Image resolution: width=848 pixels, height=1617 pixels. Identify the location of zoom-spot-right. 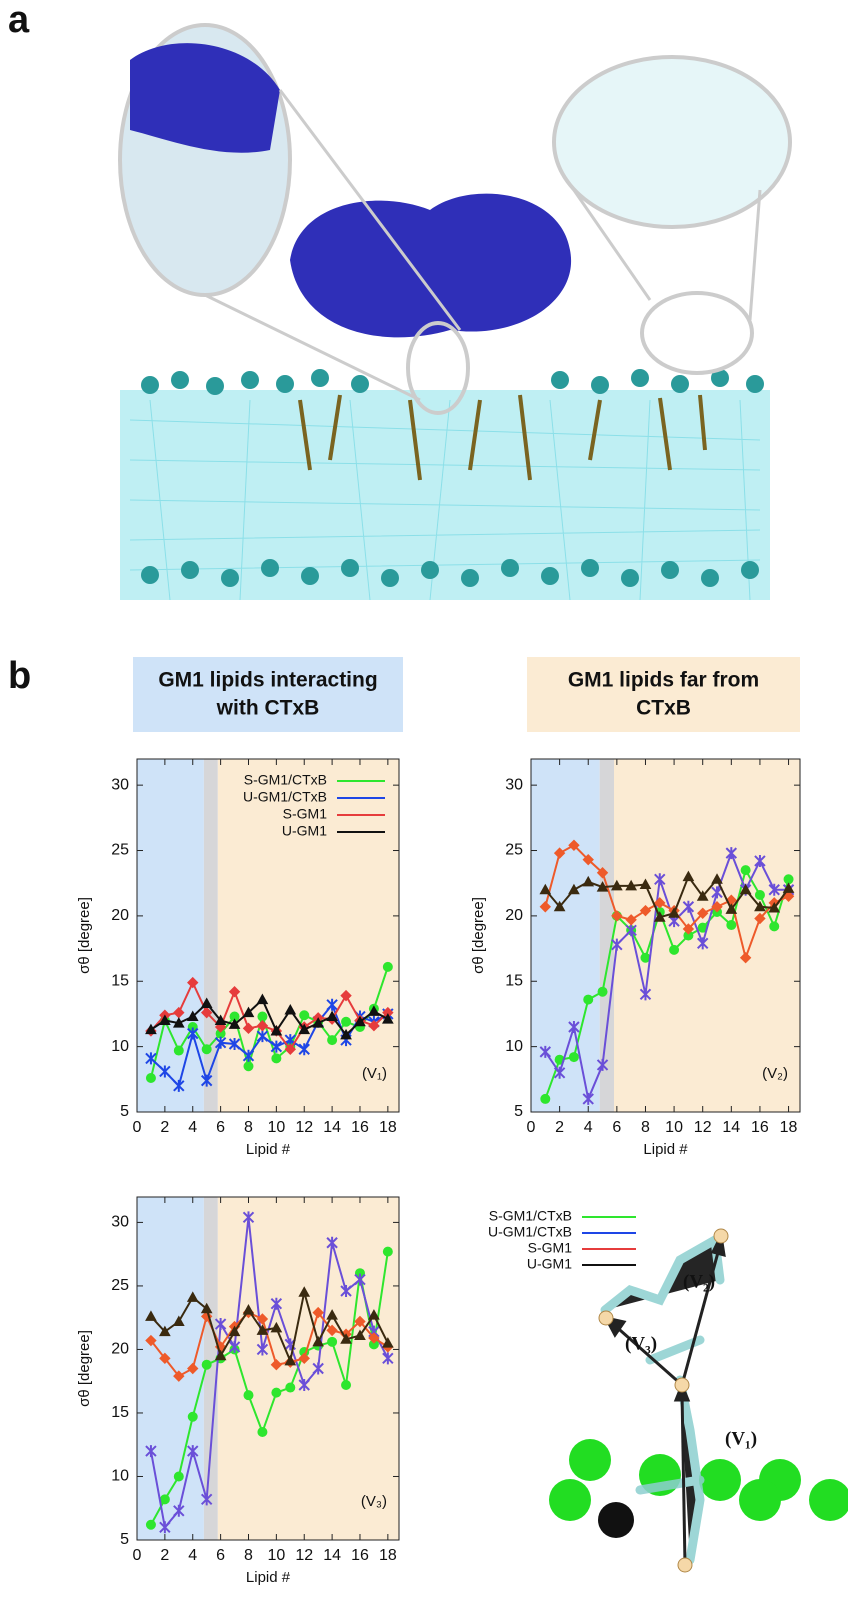
(697, 333).